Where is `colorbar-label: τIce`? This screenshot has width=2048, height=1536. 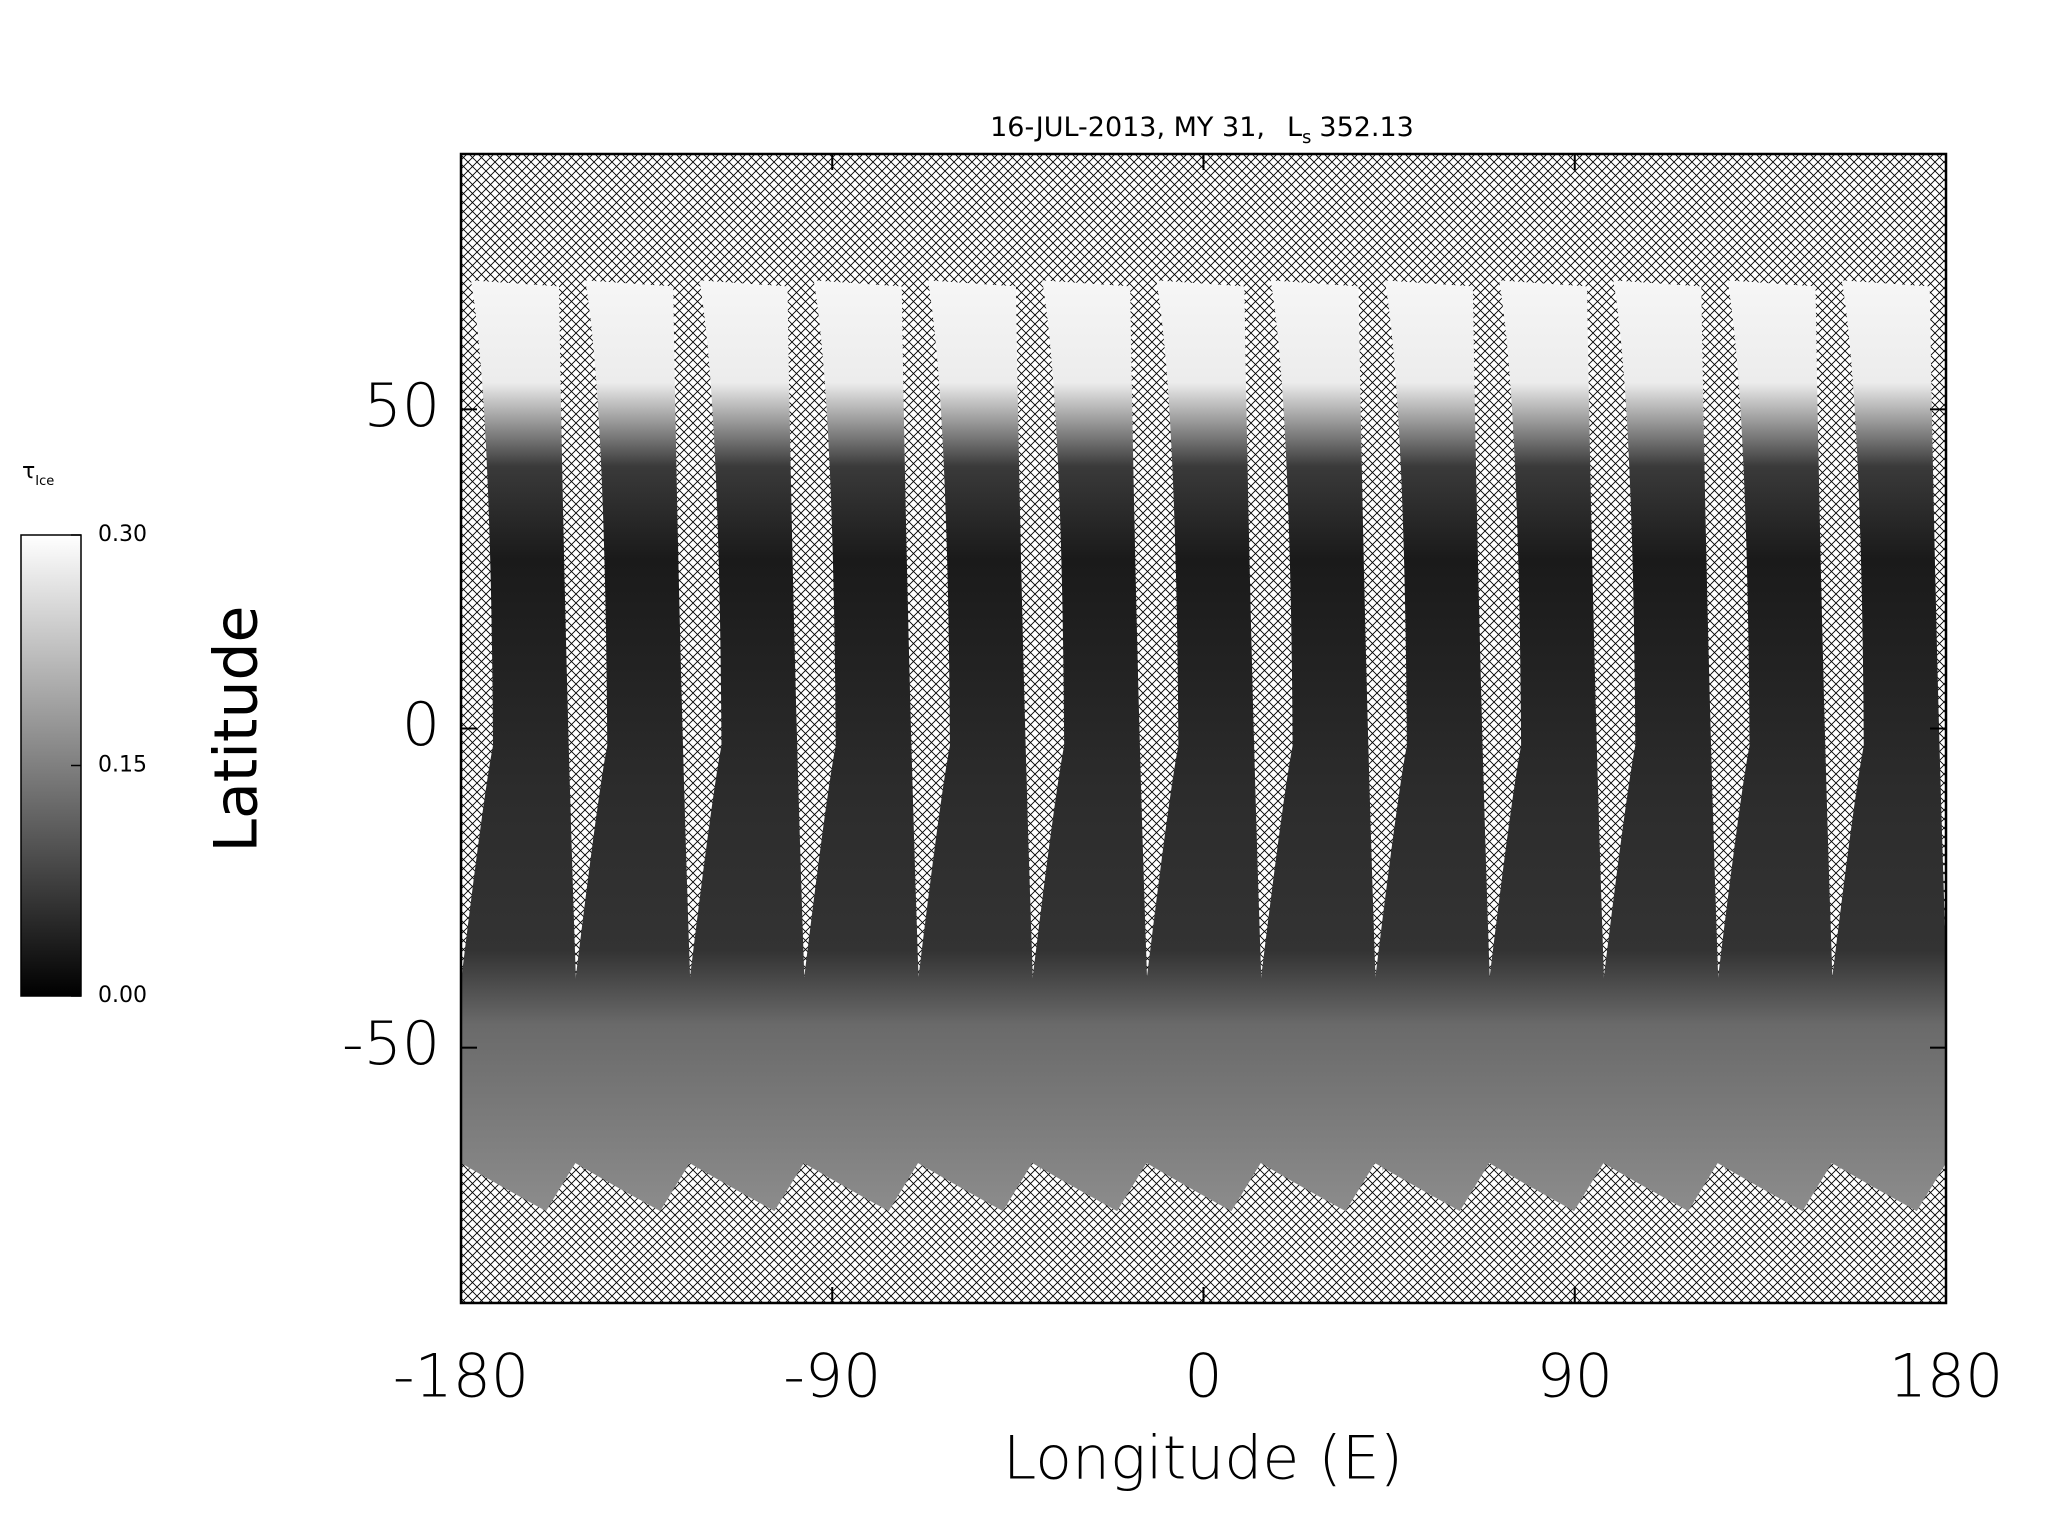
colorbar-label: τIce is located at coordinates (38, 474).